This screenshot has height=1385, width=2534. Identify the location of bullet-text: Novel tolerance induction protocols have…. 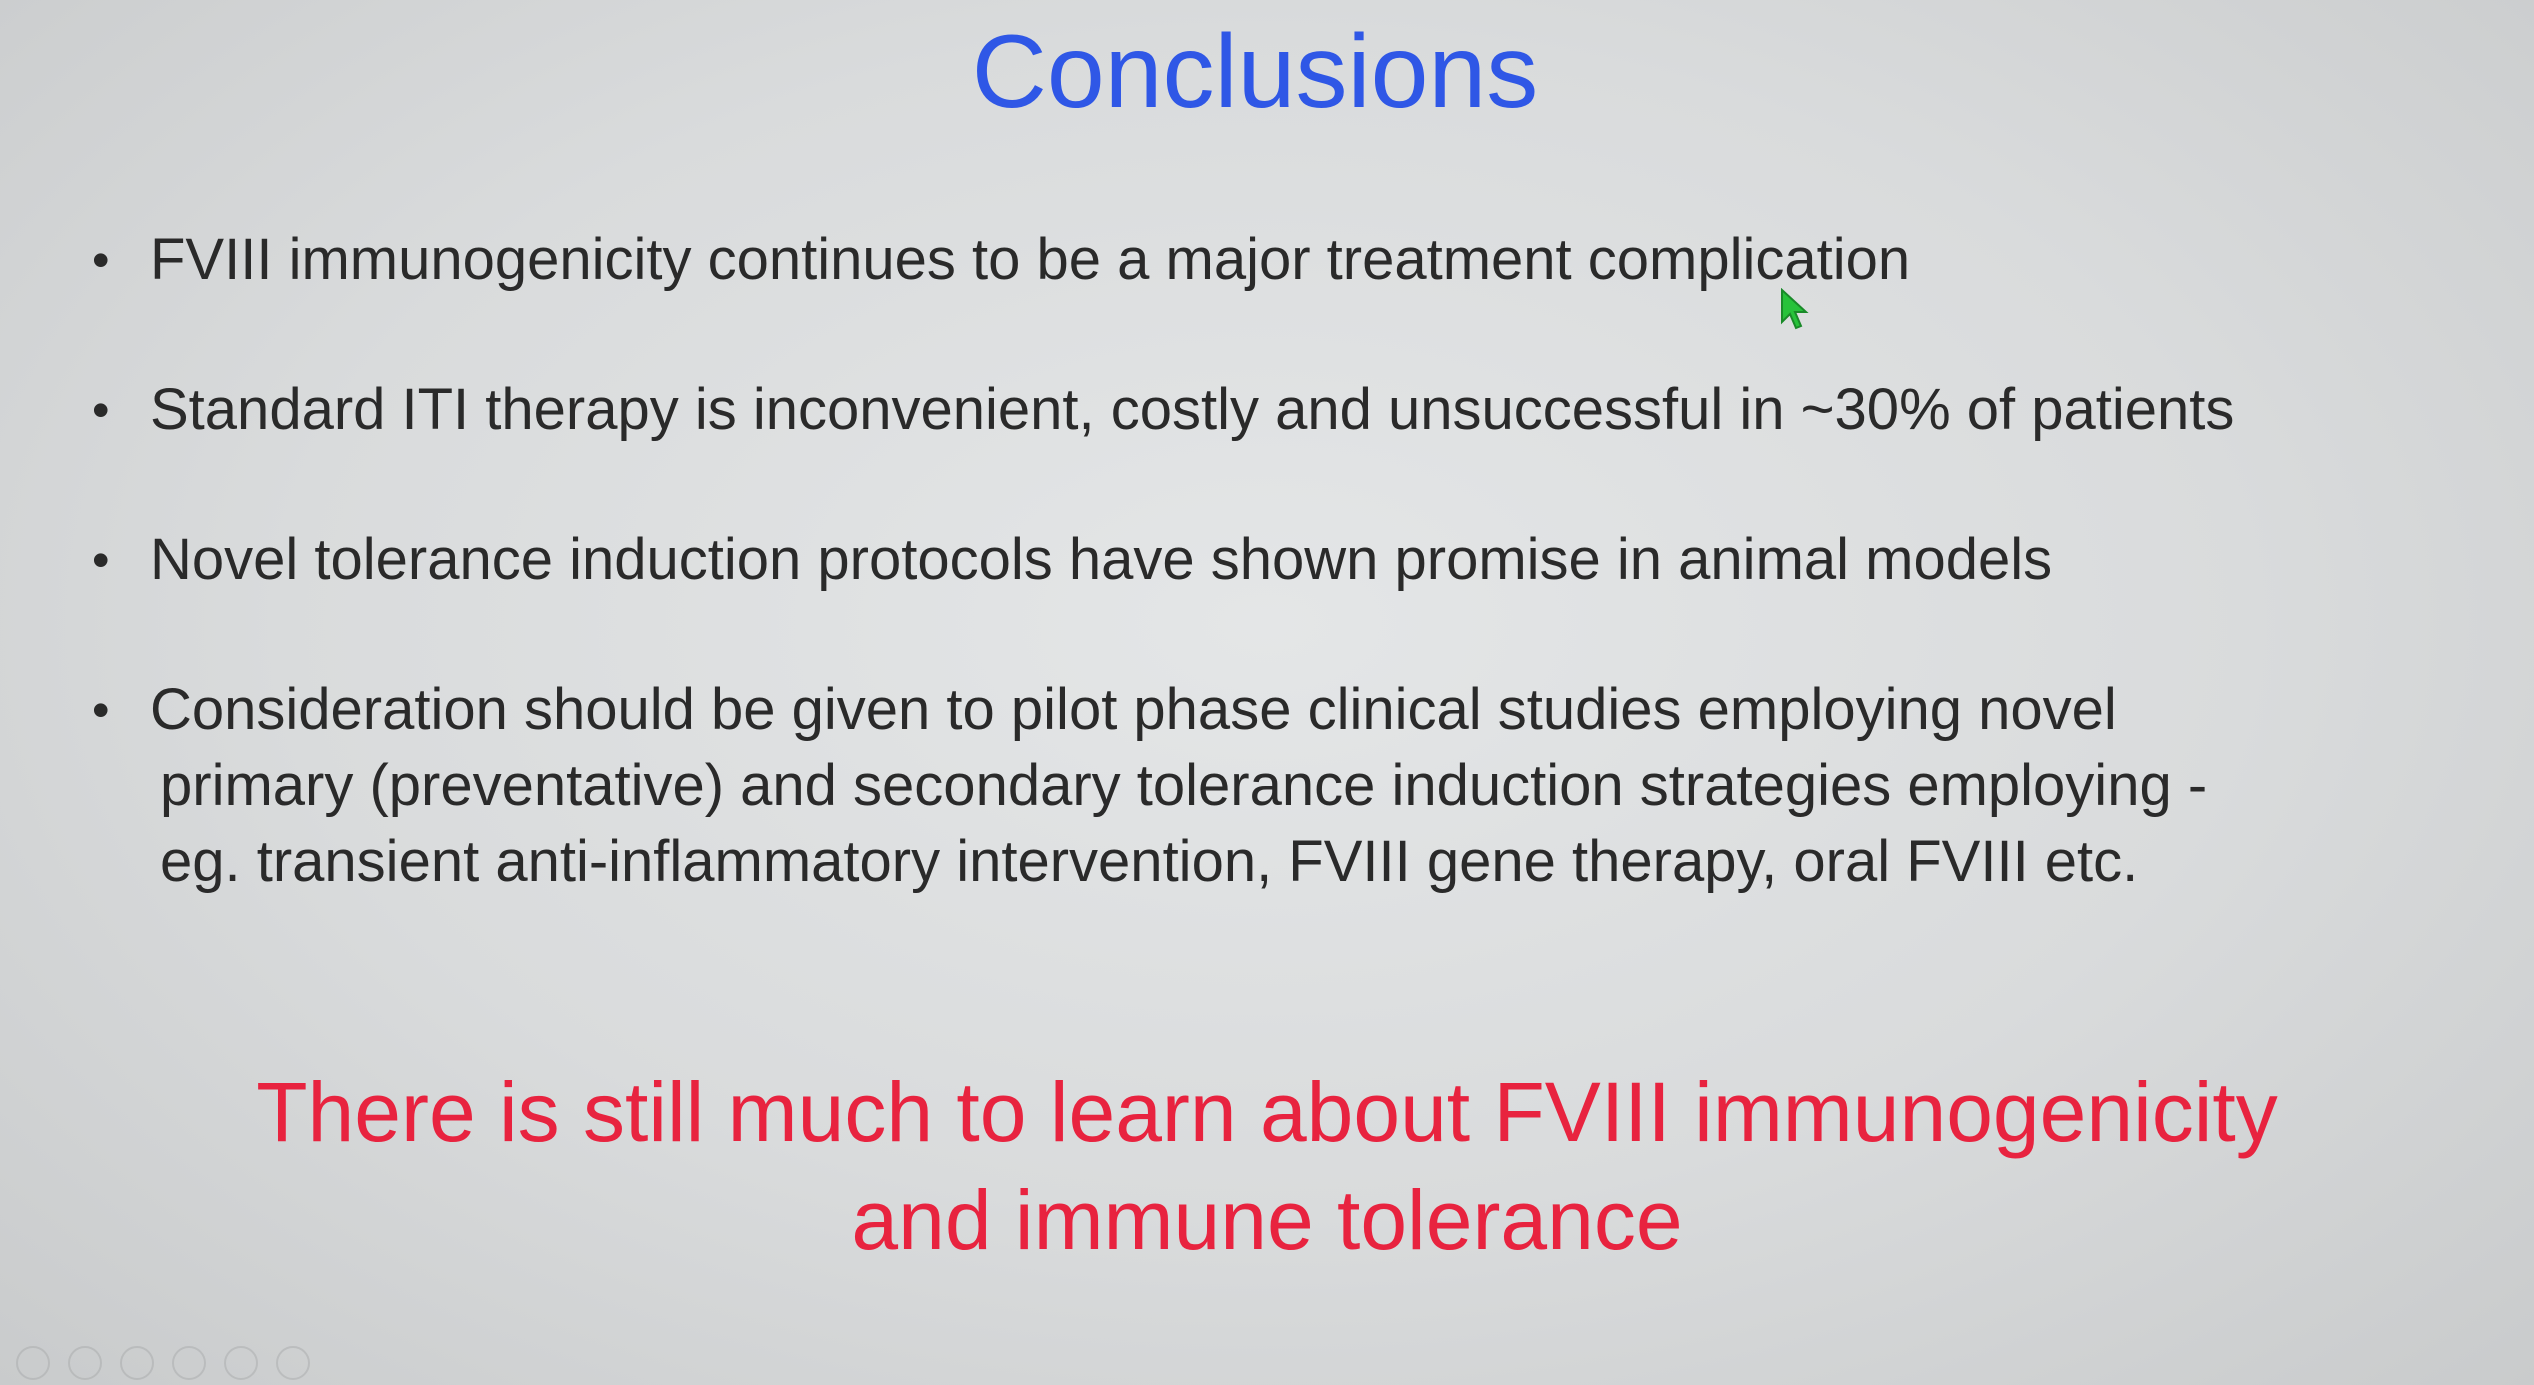
(1101, 559).